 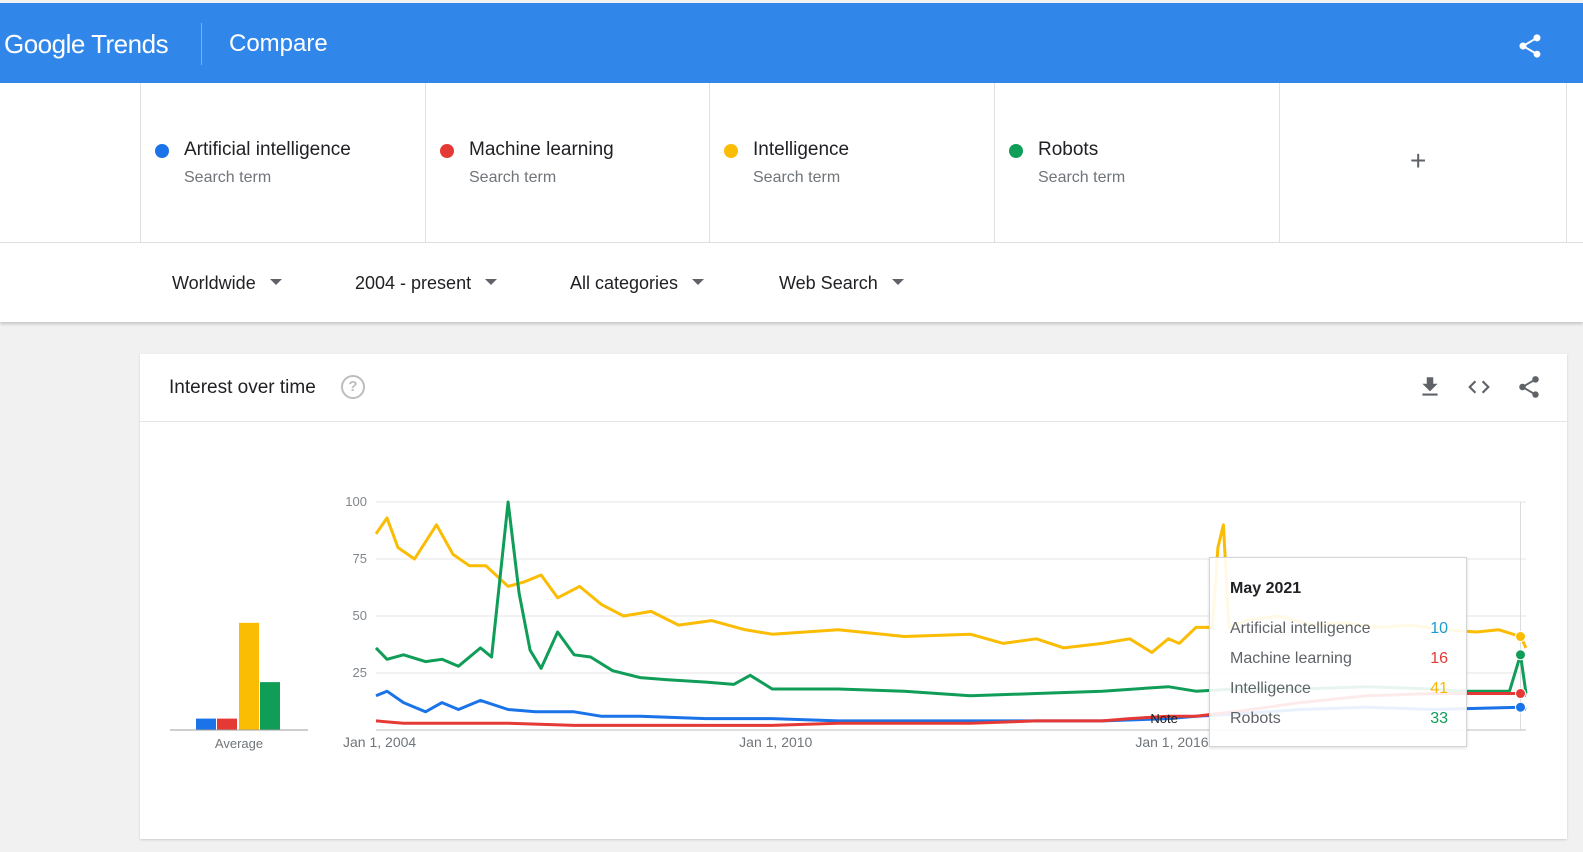 I want to click on embed-code-icon, so click(x=1479, y=387).